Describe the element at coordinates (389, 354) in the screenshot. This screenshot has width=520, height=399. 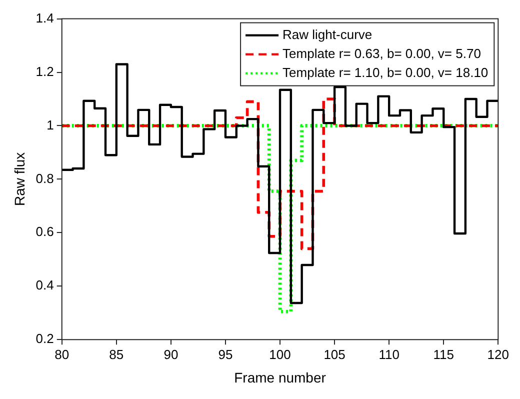
I see `x-tick-label: 110` at that location.